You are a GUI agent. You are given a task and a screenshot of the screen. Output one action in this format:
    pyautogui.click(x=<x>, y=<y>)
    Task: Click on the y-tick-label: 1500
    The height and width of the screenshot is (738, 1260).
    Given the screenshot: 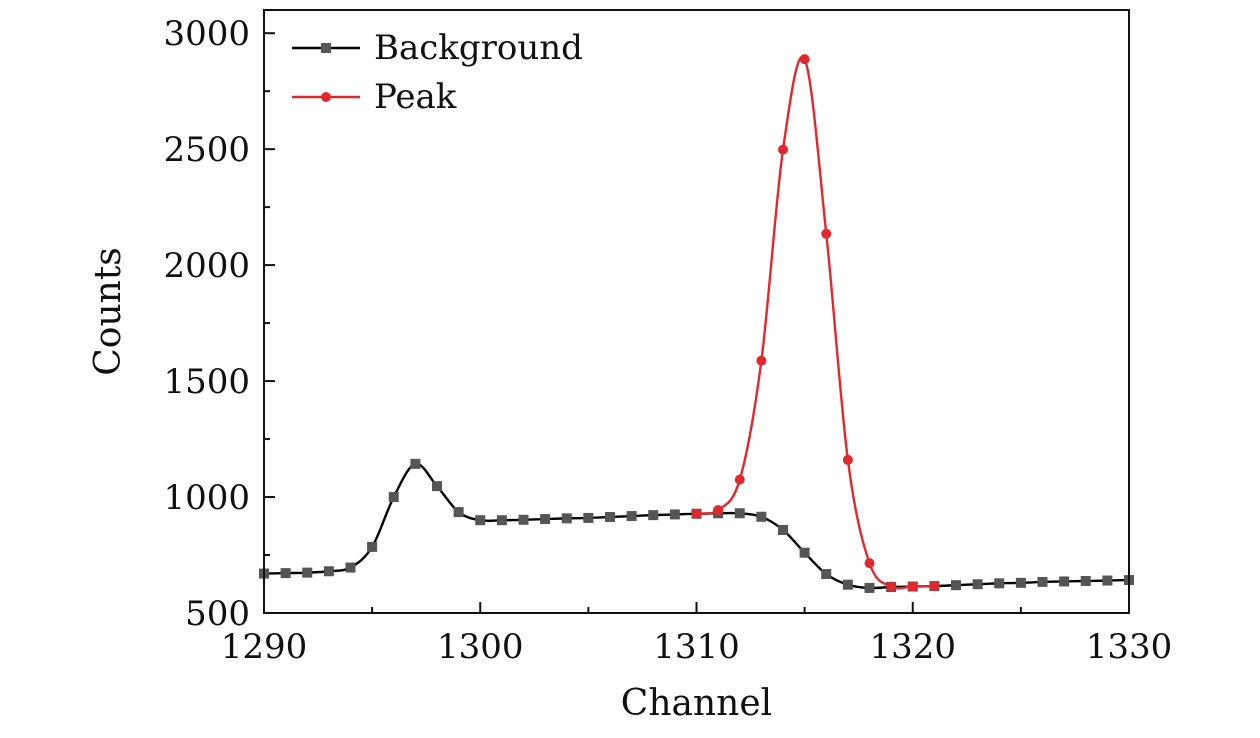 What is the action you would take?
    pyautogui.click(x=206, y=382)
    